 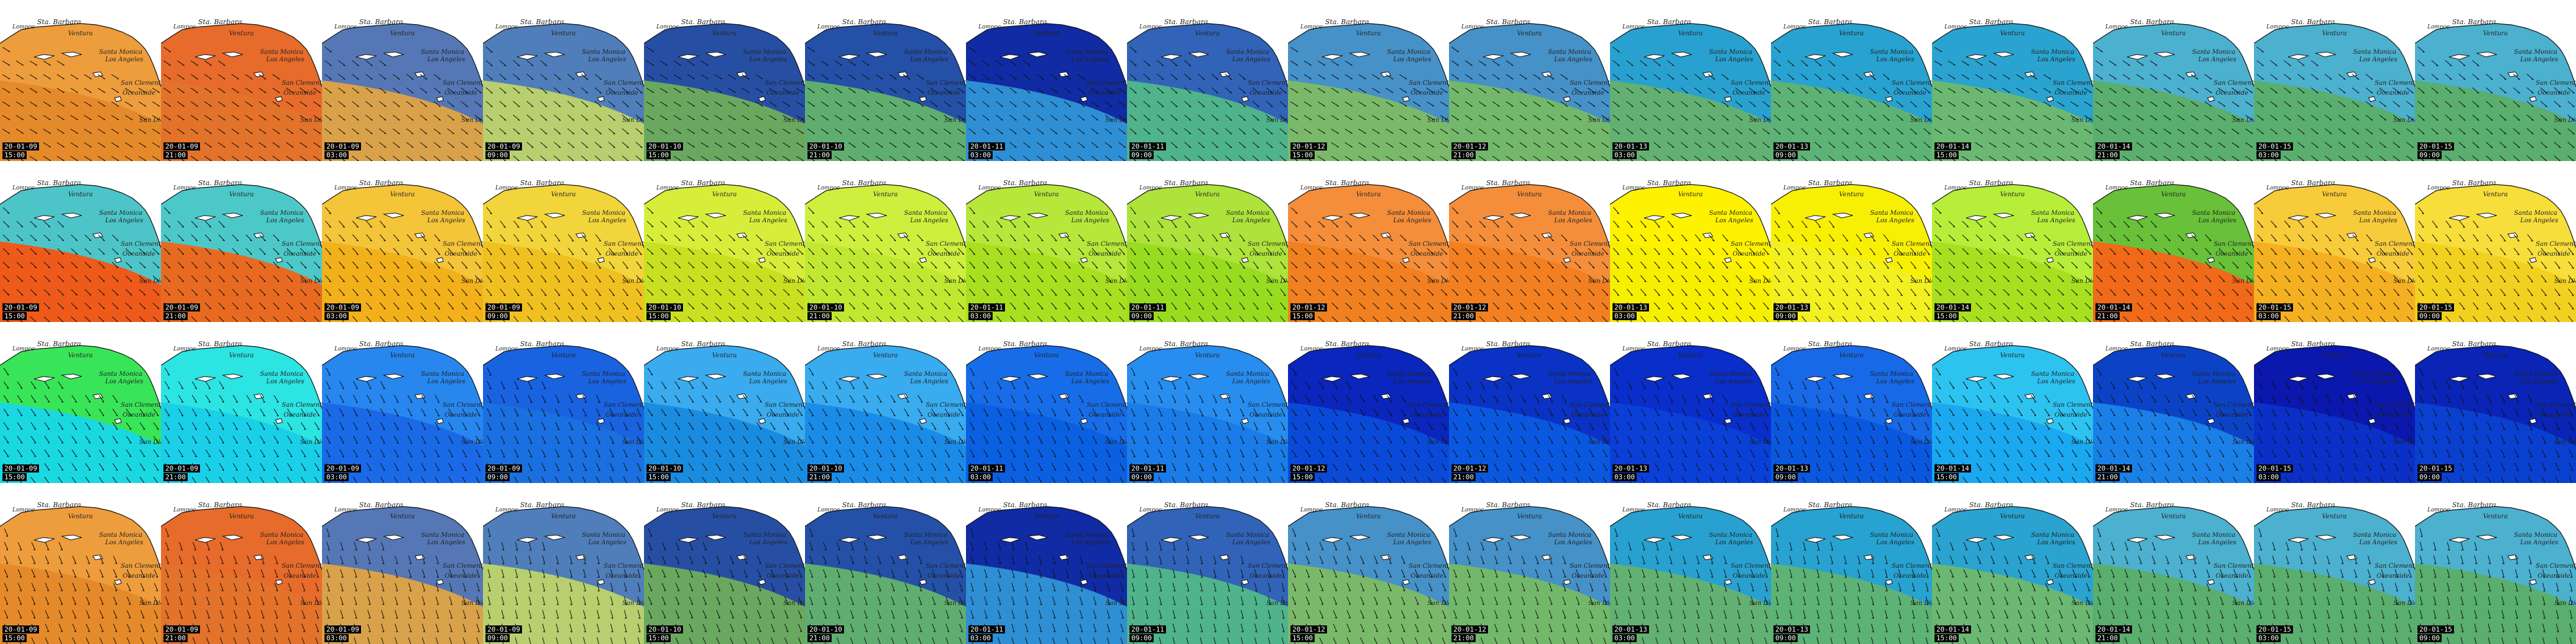 What do you see at coordinates (2274, 468) in the screenshot?
I see `frame-date: 20-01-15` at bounding box center [2274, 468].